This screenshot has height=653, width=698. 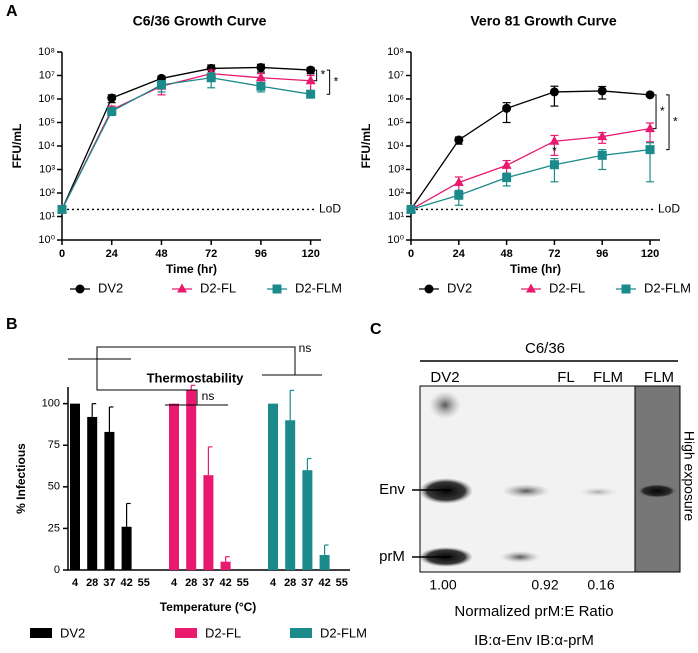 I want to click on band-label: Env, so click(x=392, y=489).